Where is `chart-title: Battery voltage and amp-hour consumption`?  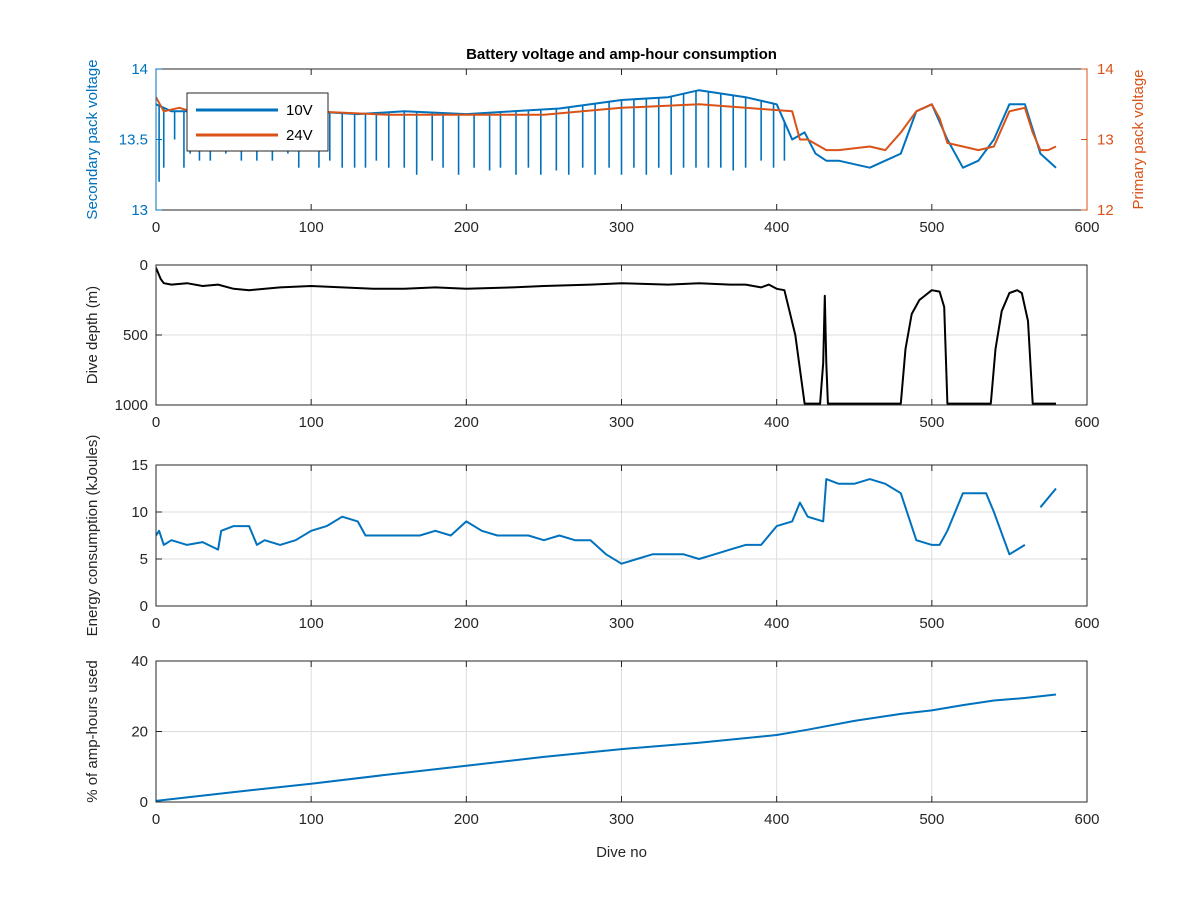
chart-title: Battery voltage and amp-hour consumption is located at coordinates (621, 54).